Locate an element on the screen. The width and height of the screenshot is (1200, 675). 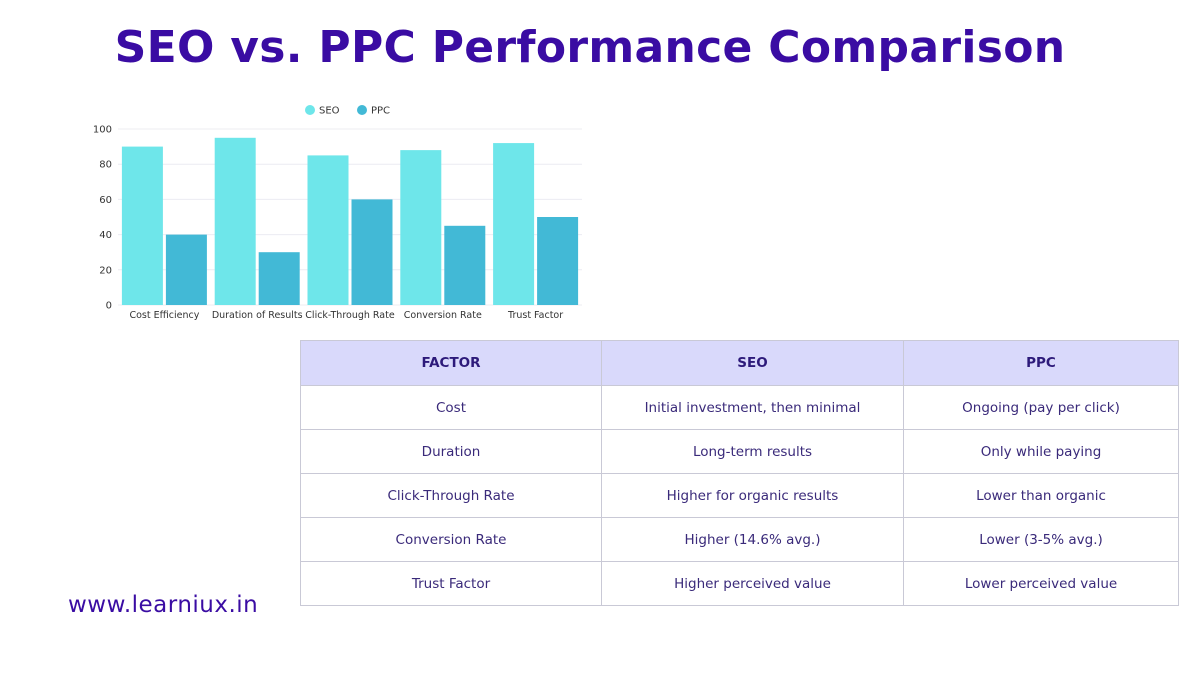
table-cell-ppc: Lower (3-5% avg.) is located at coordinates (1041, 539).